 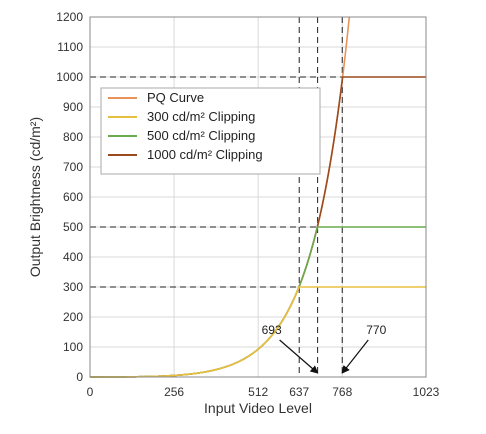 What do you see at coordinates (174, 392) in the screenshot?
I see `x-tick-label: 256` at bounding box center [174, 392].